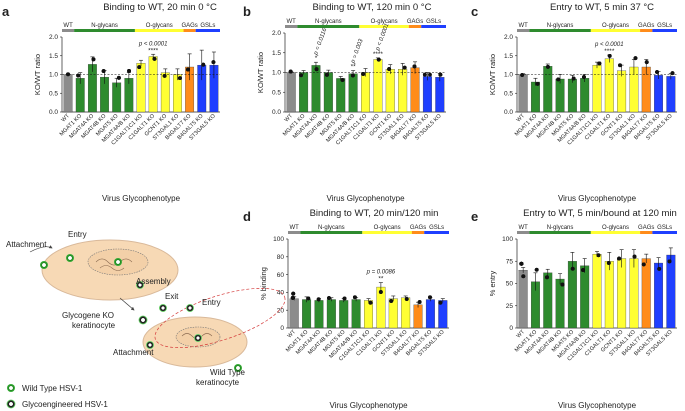  What do you see at coordinates (11, 388) in the screenshot?
I see `legend-wt-icon` at bounding box center [11, 388].